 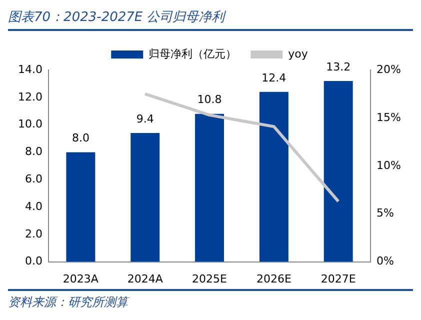 I want to click on data-label: 9.4, so click(x=145, y=119).